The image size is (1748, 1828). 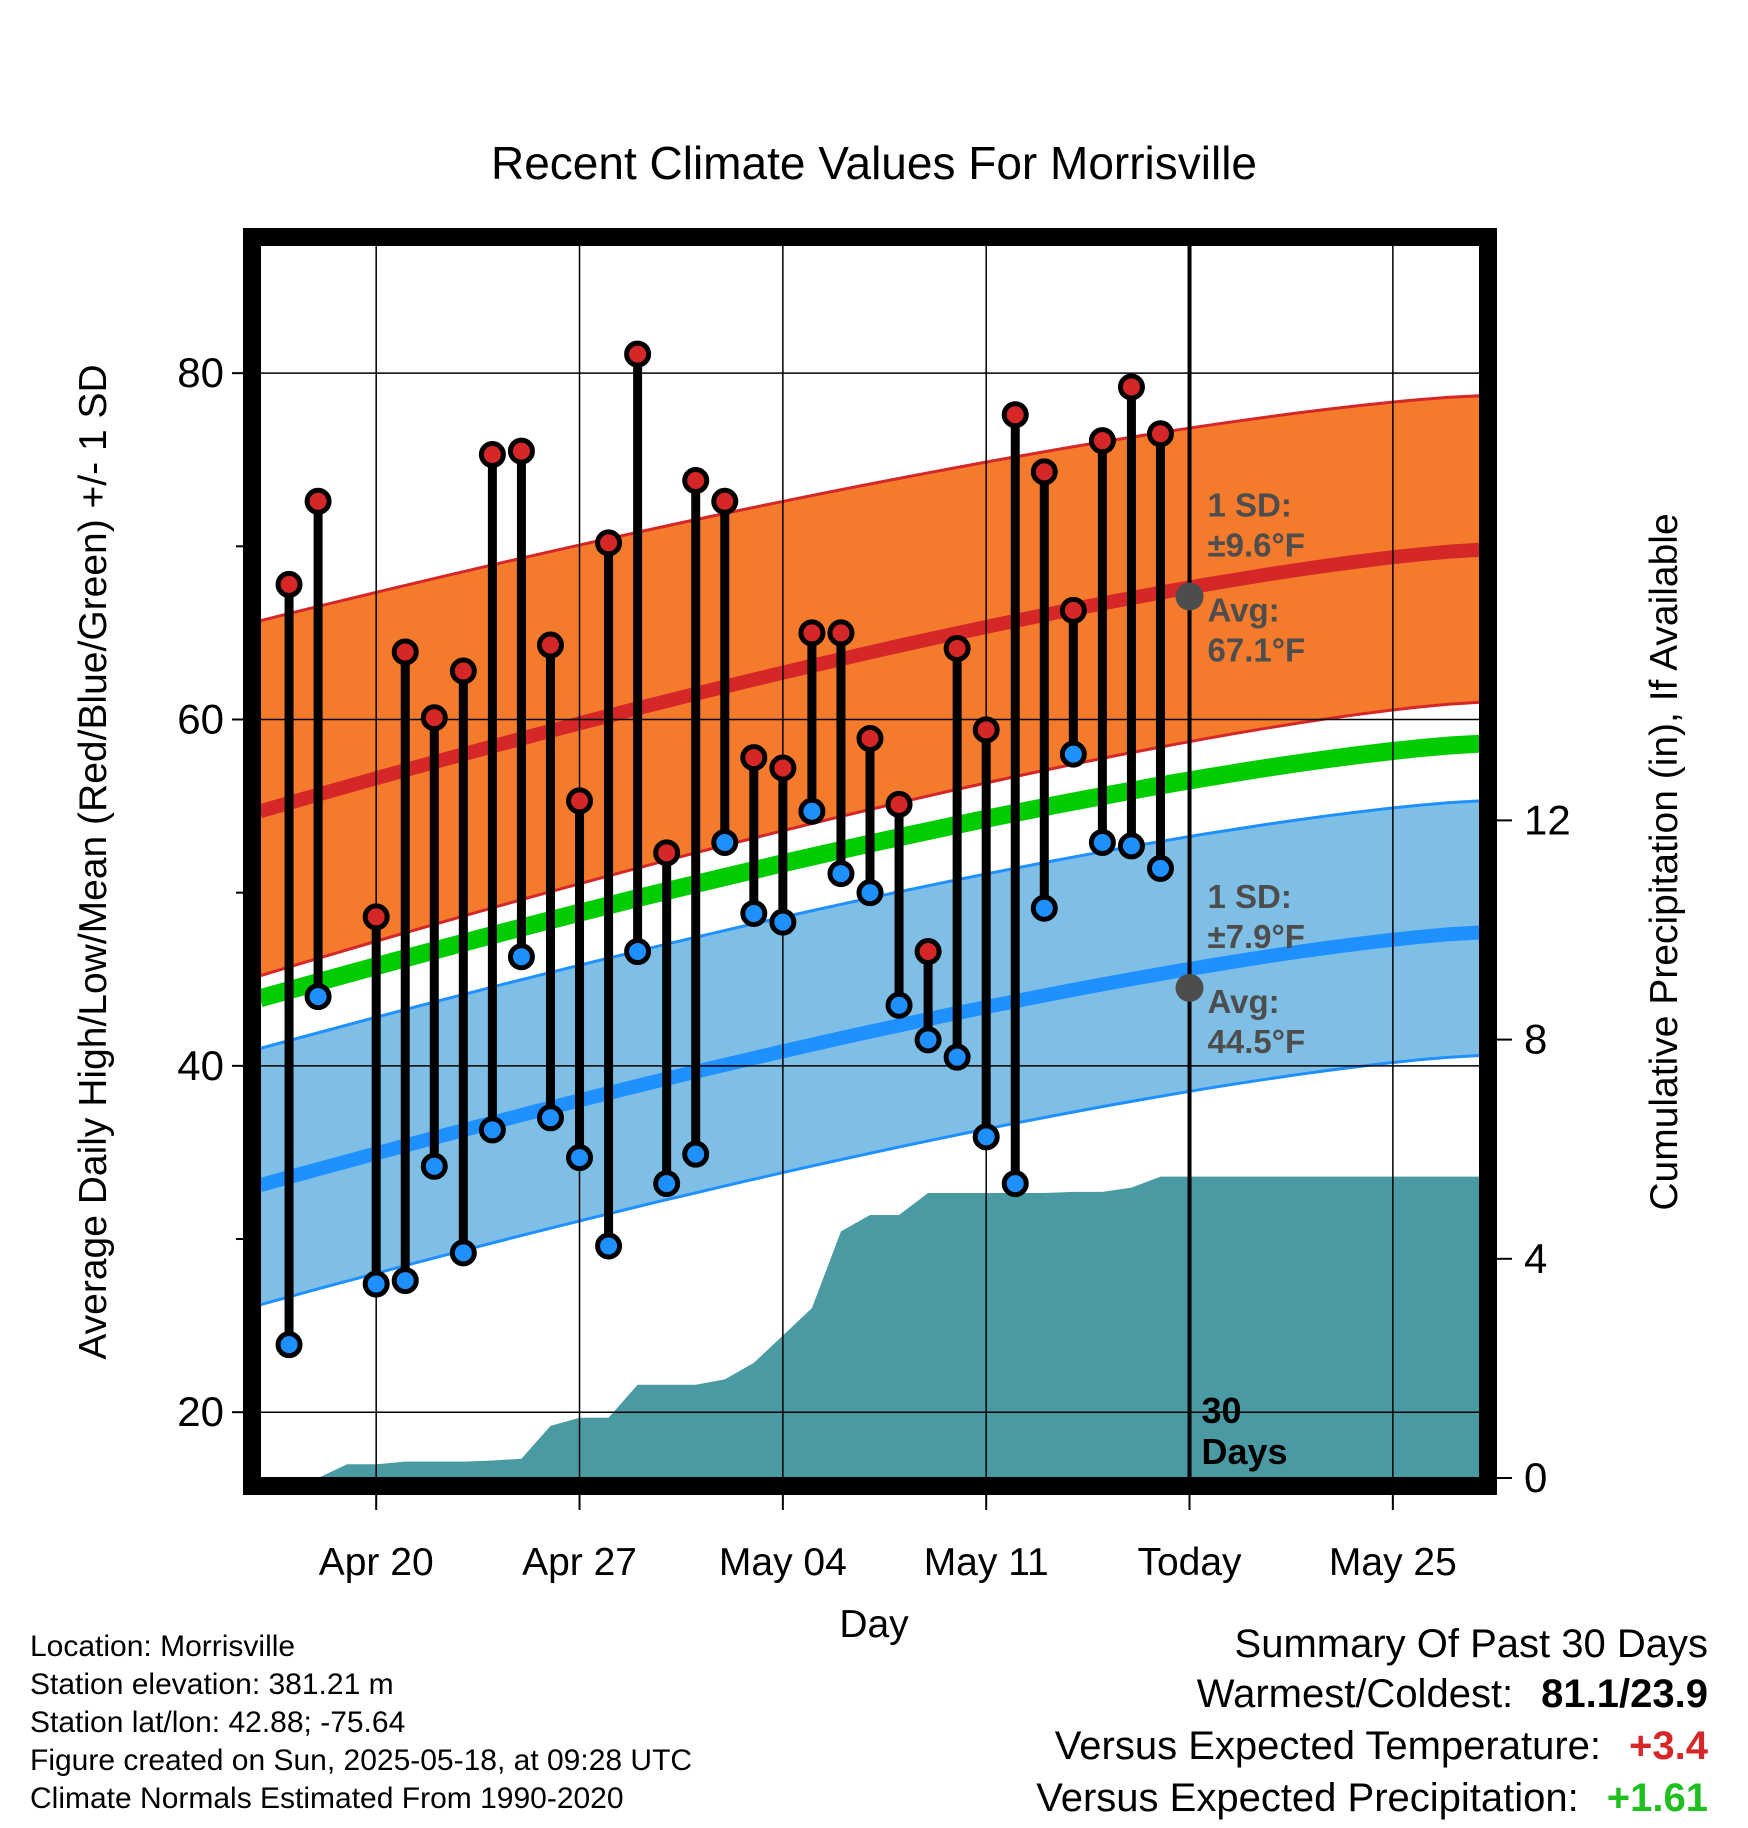 What do you see at coordinates (1547, 819) in the screenshot?
I see `y2-tick-label: 12` at bounding box center [1547, 819].